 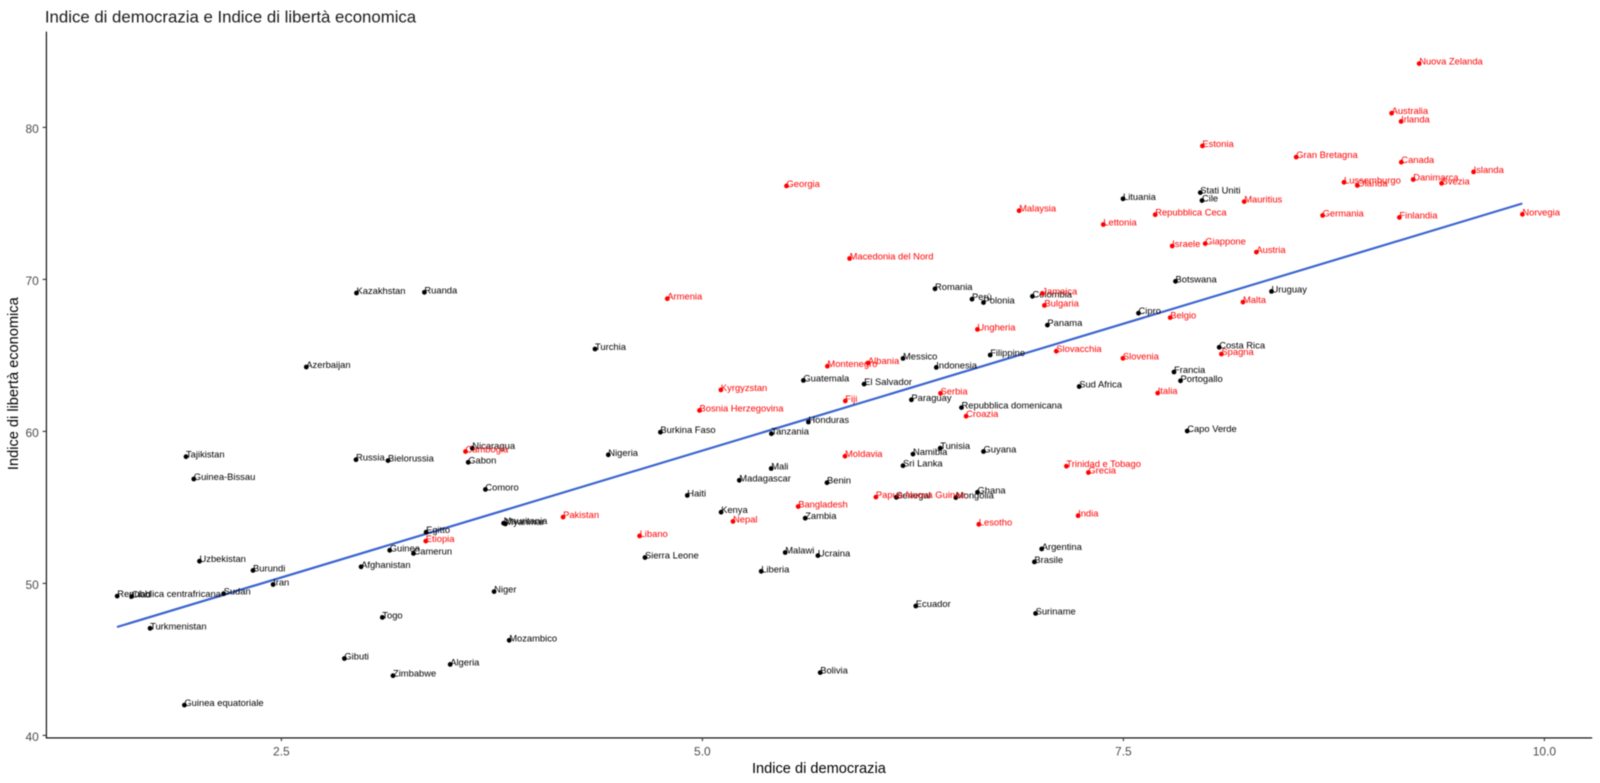 What do you see at coordinates (1415, 118) in the screenshot?
I see `svg-text: Irlanda` at bounding box center [1415, 118].